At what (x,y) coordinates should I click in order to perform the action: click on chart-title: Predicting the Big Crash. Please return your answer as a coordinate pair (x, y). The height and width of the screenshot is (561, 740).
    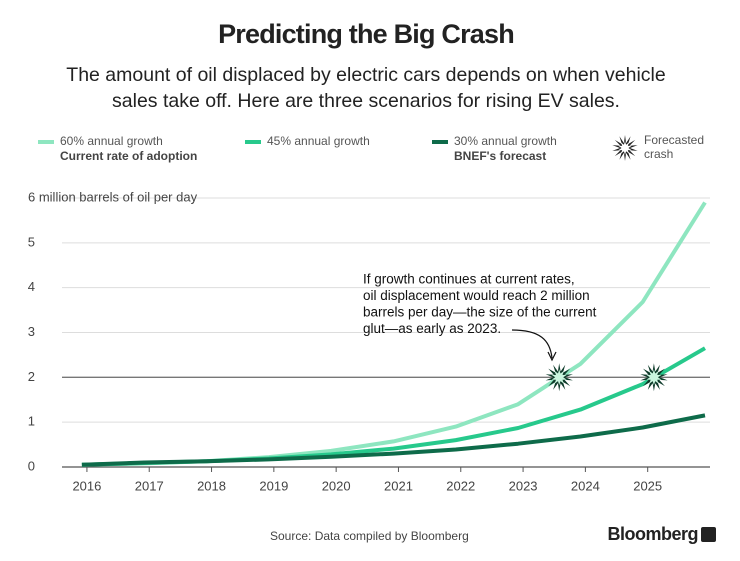
    Looking at the image, I should click on (366, 34).